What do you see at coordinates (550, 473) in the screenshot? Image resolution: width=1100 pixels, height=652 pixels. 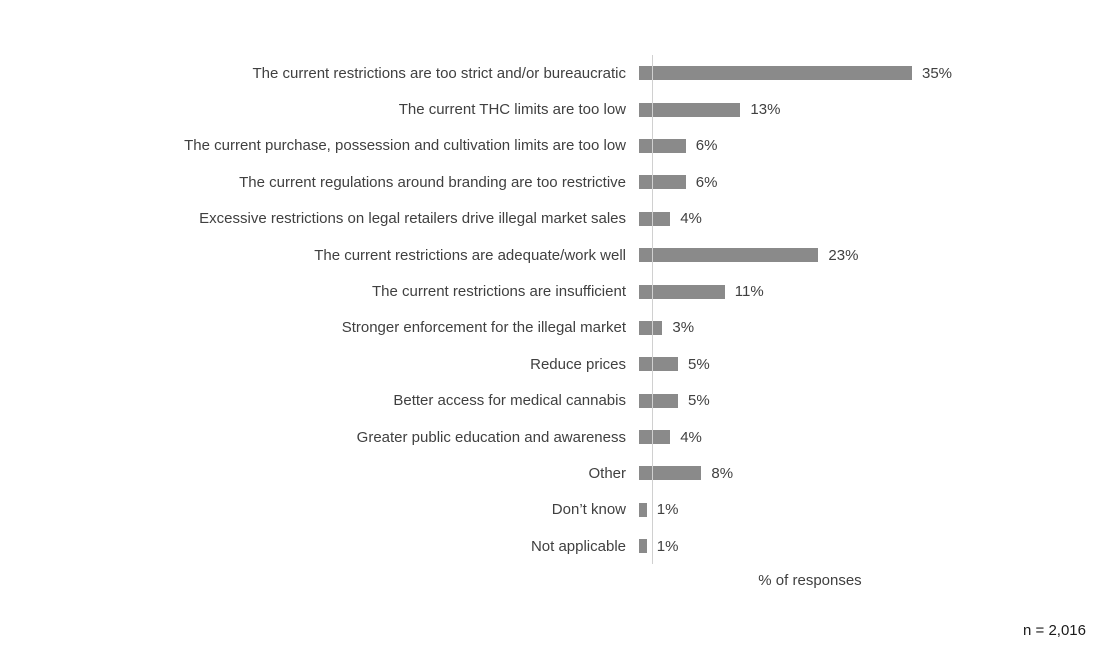 I see `chart-row: Other 8%` at bounding box center [550, 473].